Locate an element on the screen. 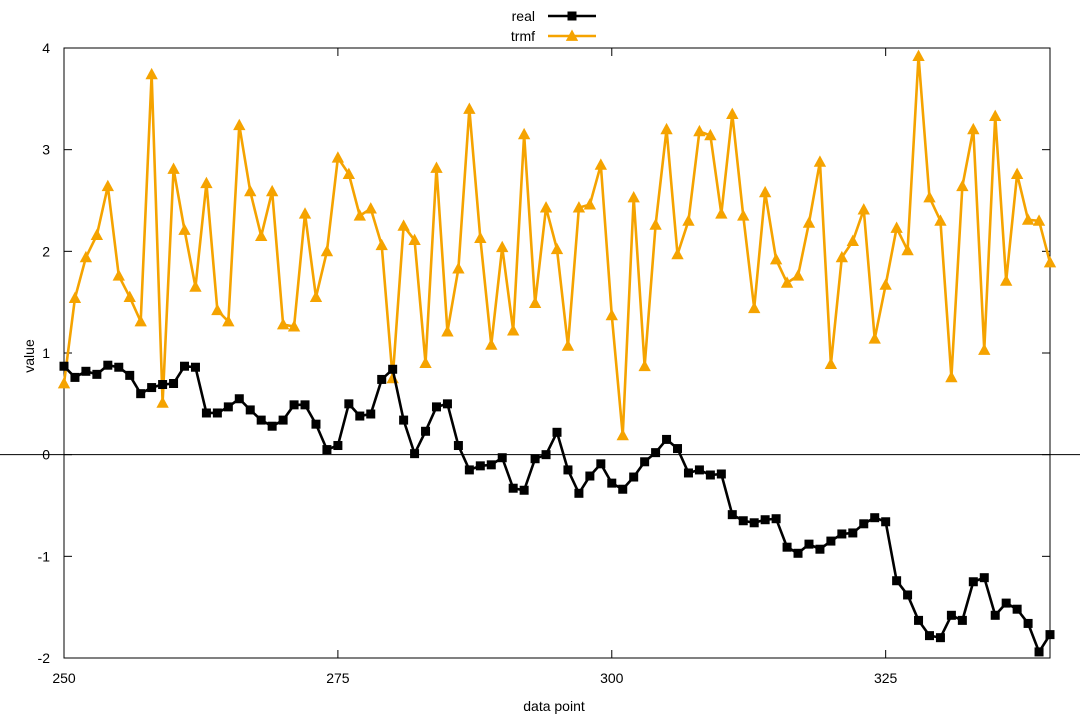  y-tick-label: 1 is located at coordinates (46, 353).